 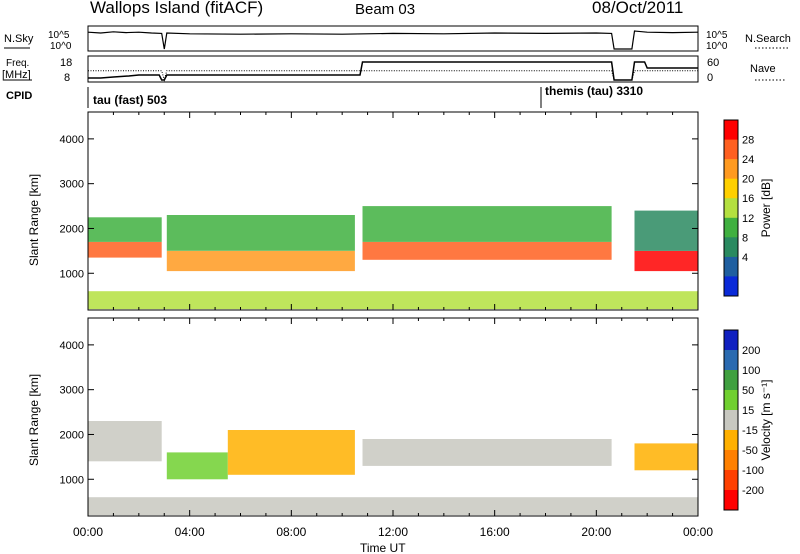 What do you see at coordinates (19, 39) in the screenshot?
I see `nsky-label: N.Sky` at bounding box center [19, 39].